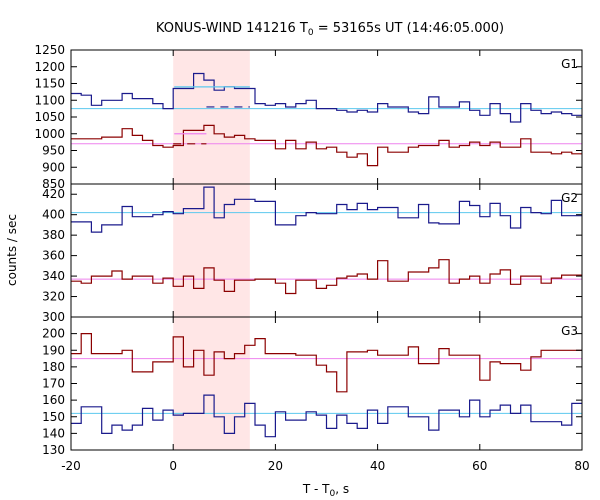  I want to click on y-tick-label: 360, so click(53, 256).